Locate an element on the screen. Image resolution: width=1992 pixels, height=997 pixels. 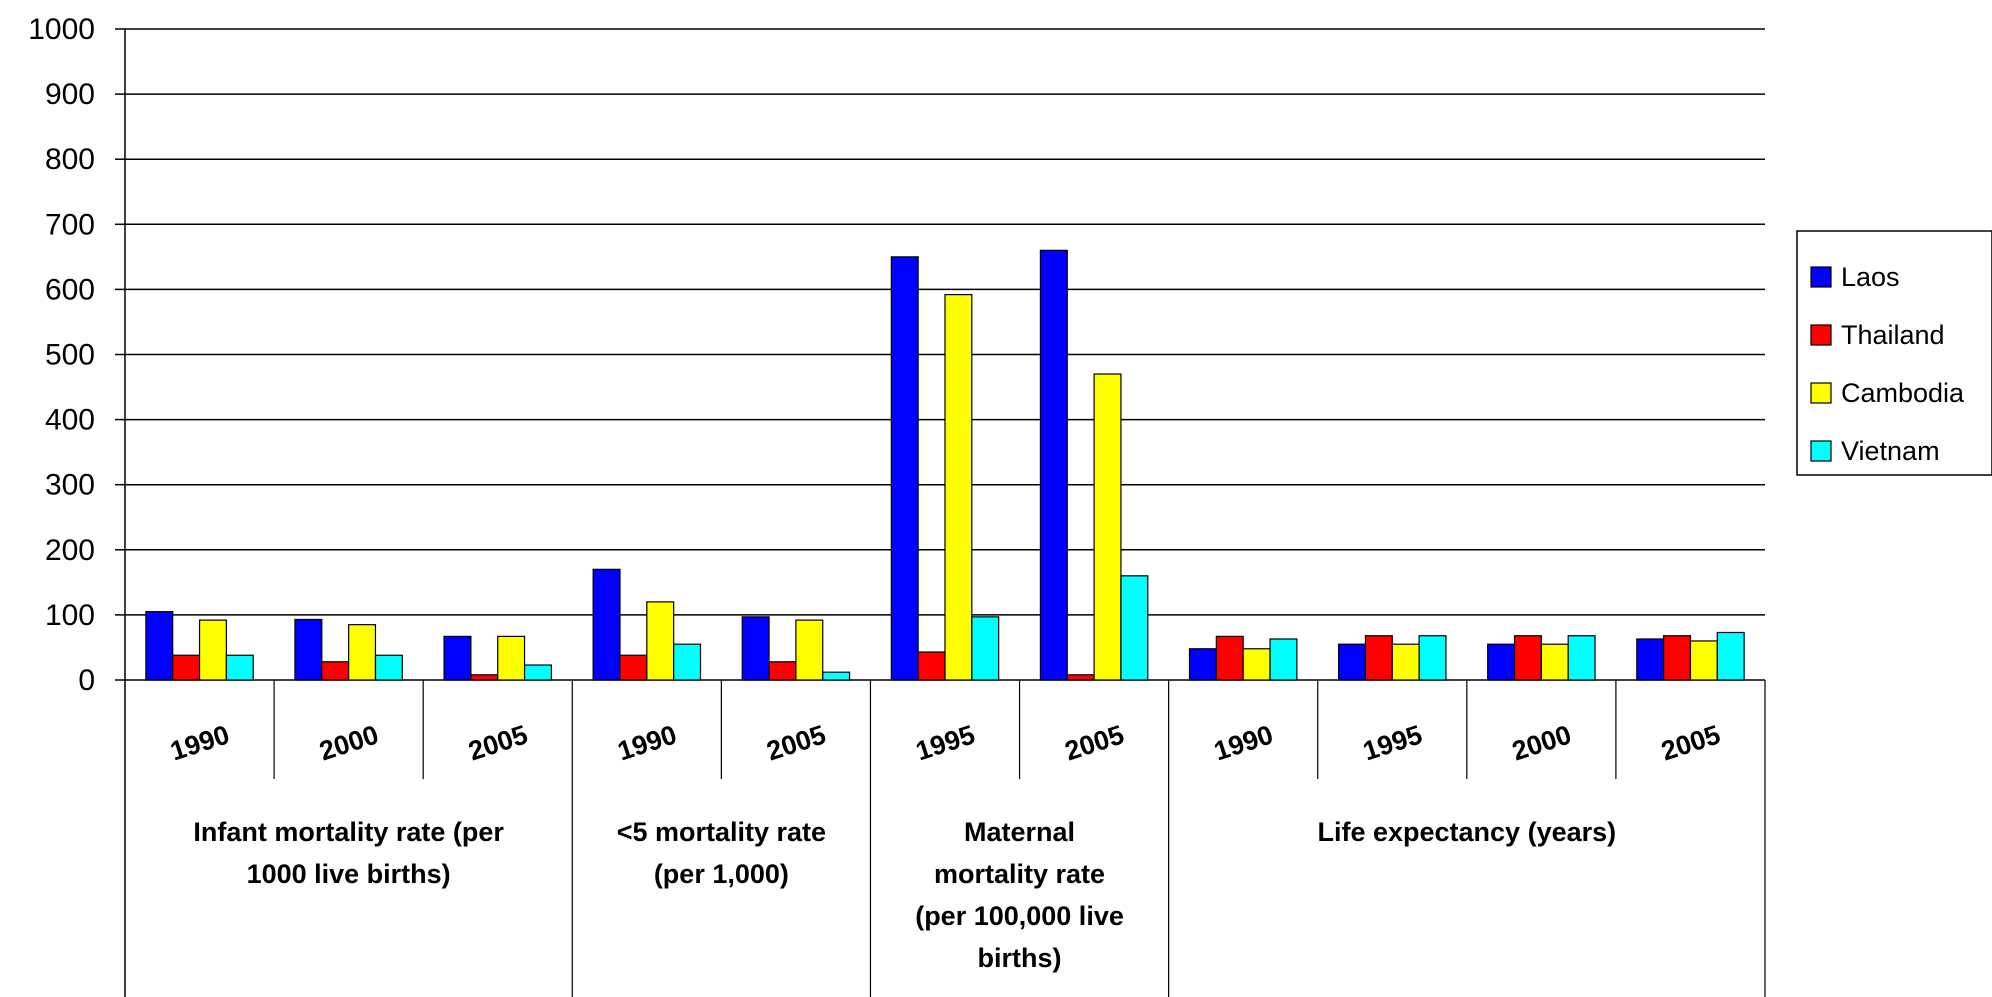
legend-swatch-vietnam is located at coordinates (1821, 451).